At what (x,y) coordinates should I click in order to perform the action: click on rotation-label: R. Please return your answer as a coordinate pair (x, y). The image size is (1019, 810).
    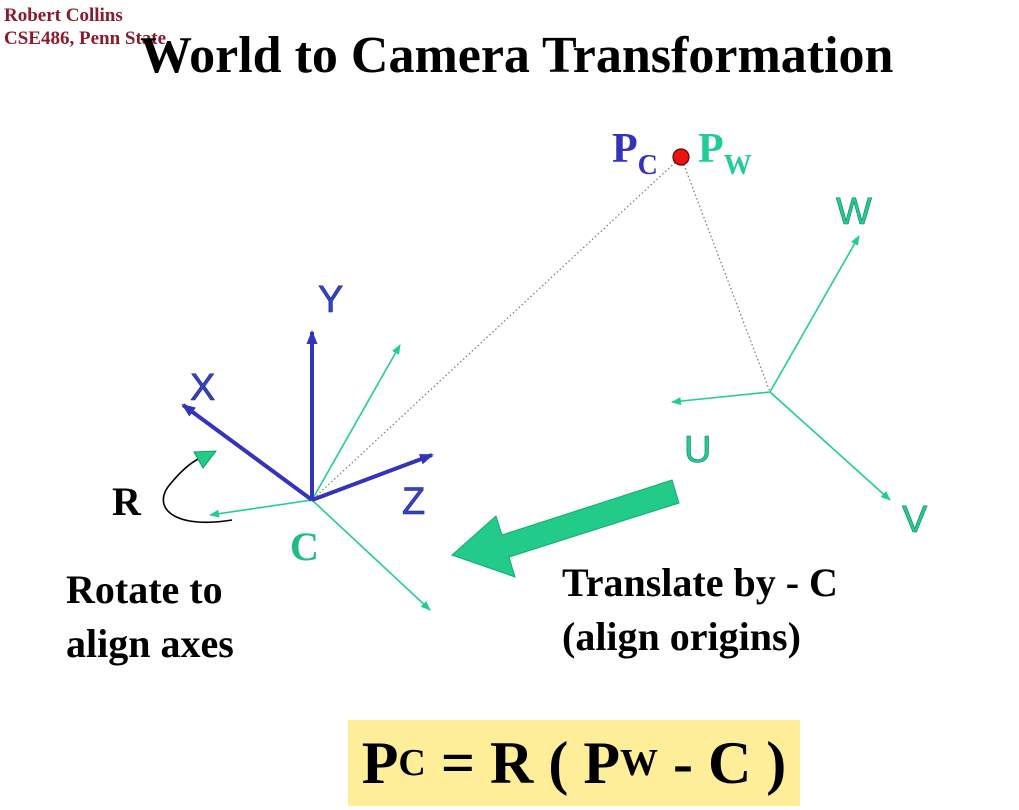
    Looking at the image, I should click on (127, 501).